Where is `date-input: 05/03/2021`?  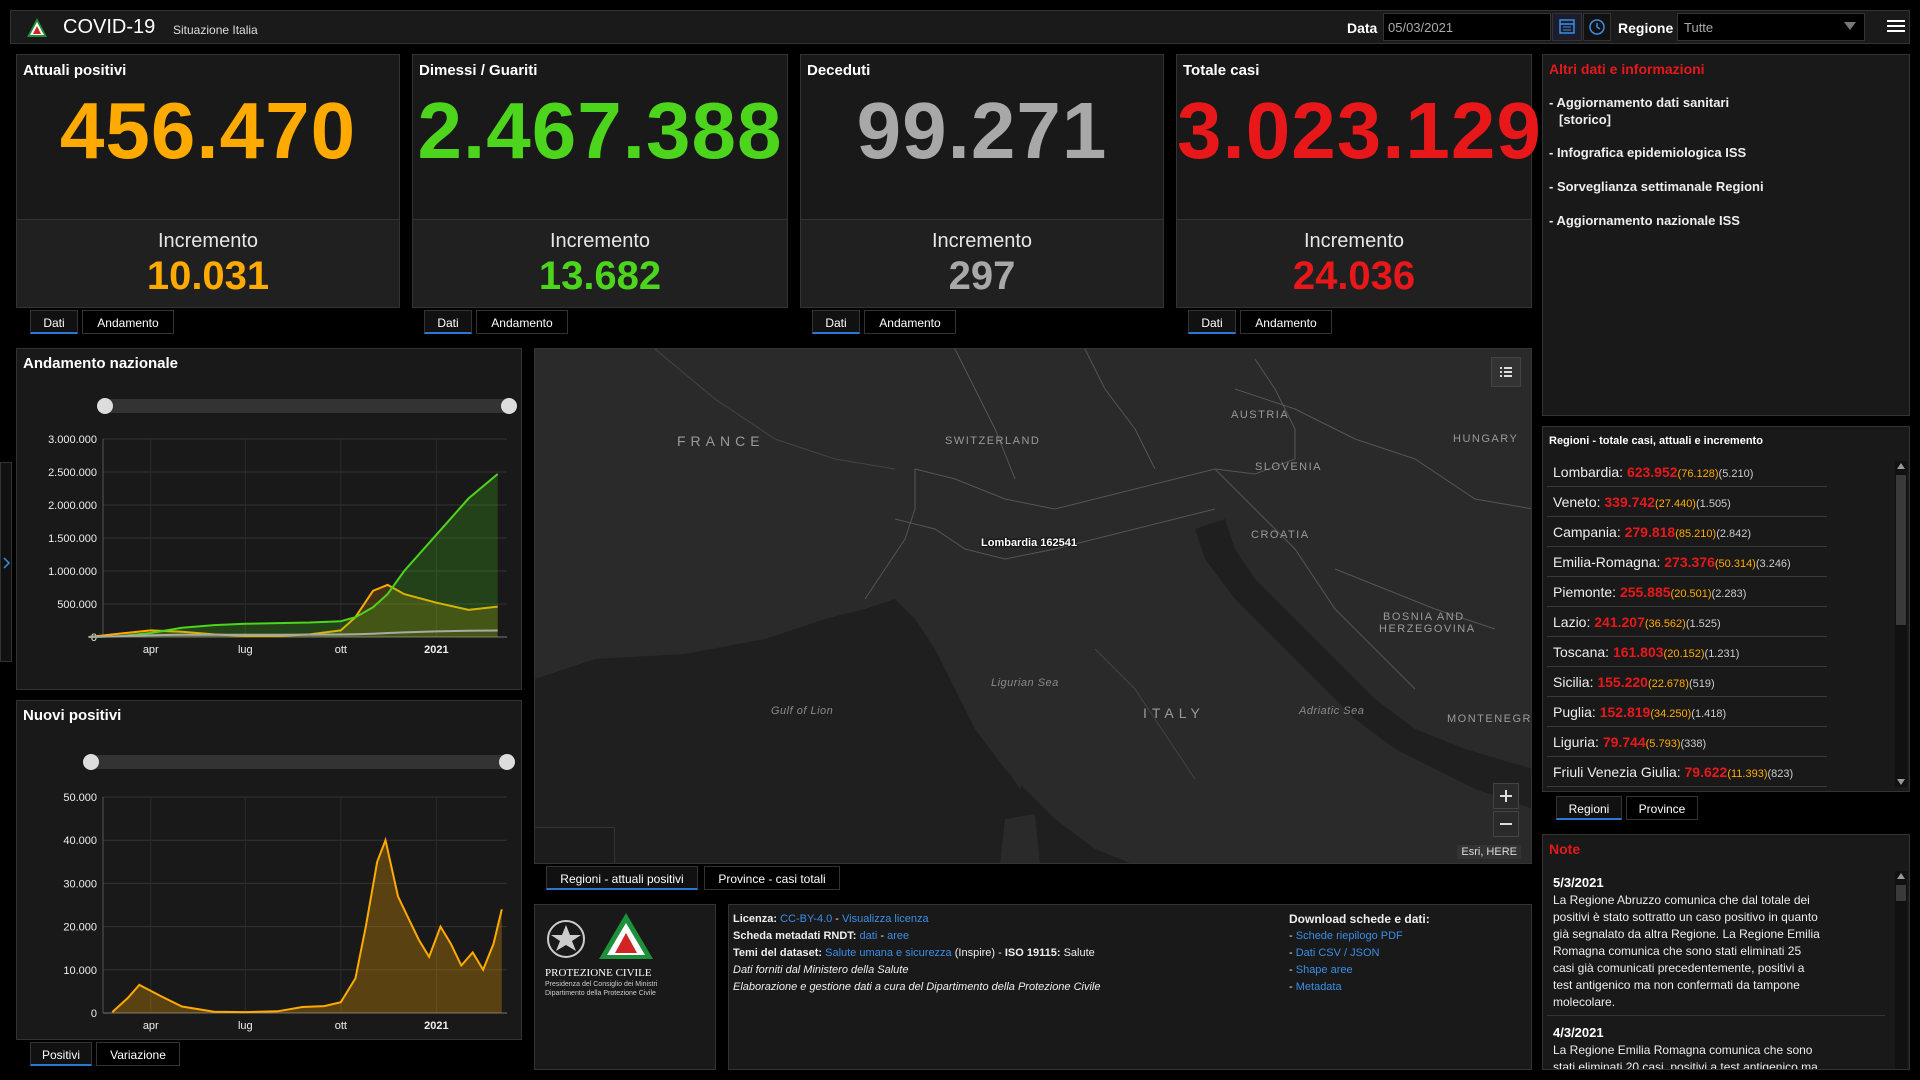 date-input: 05/03/2021 is located at coordinates (1467, 27).